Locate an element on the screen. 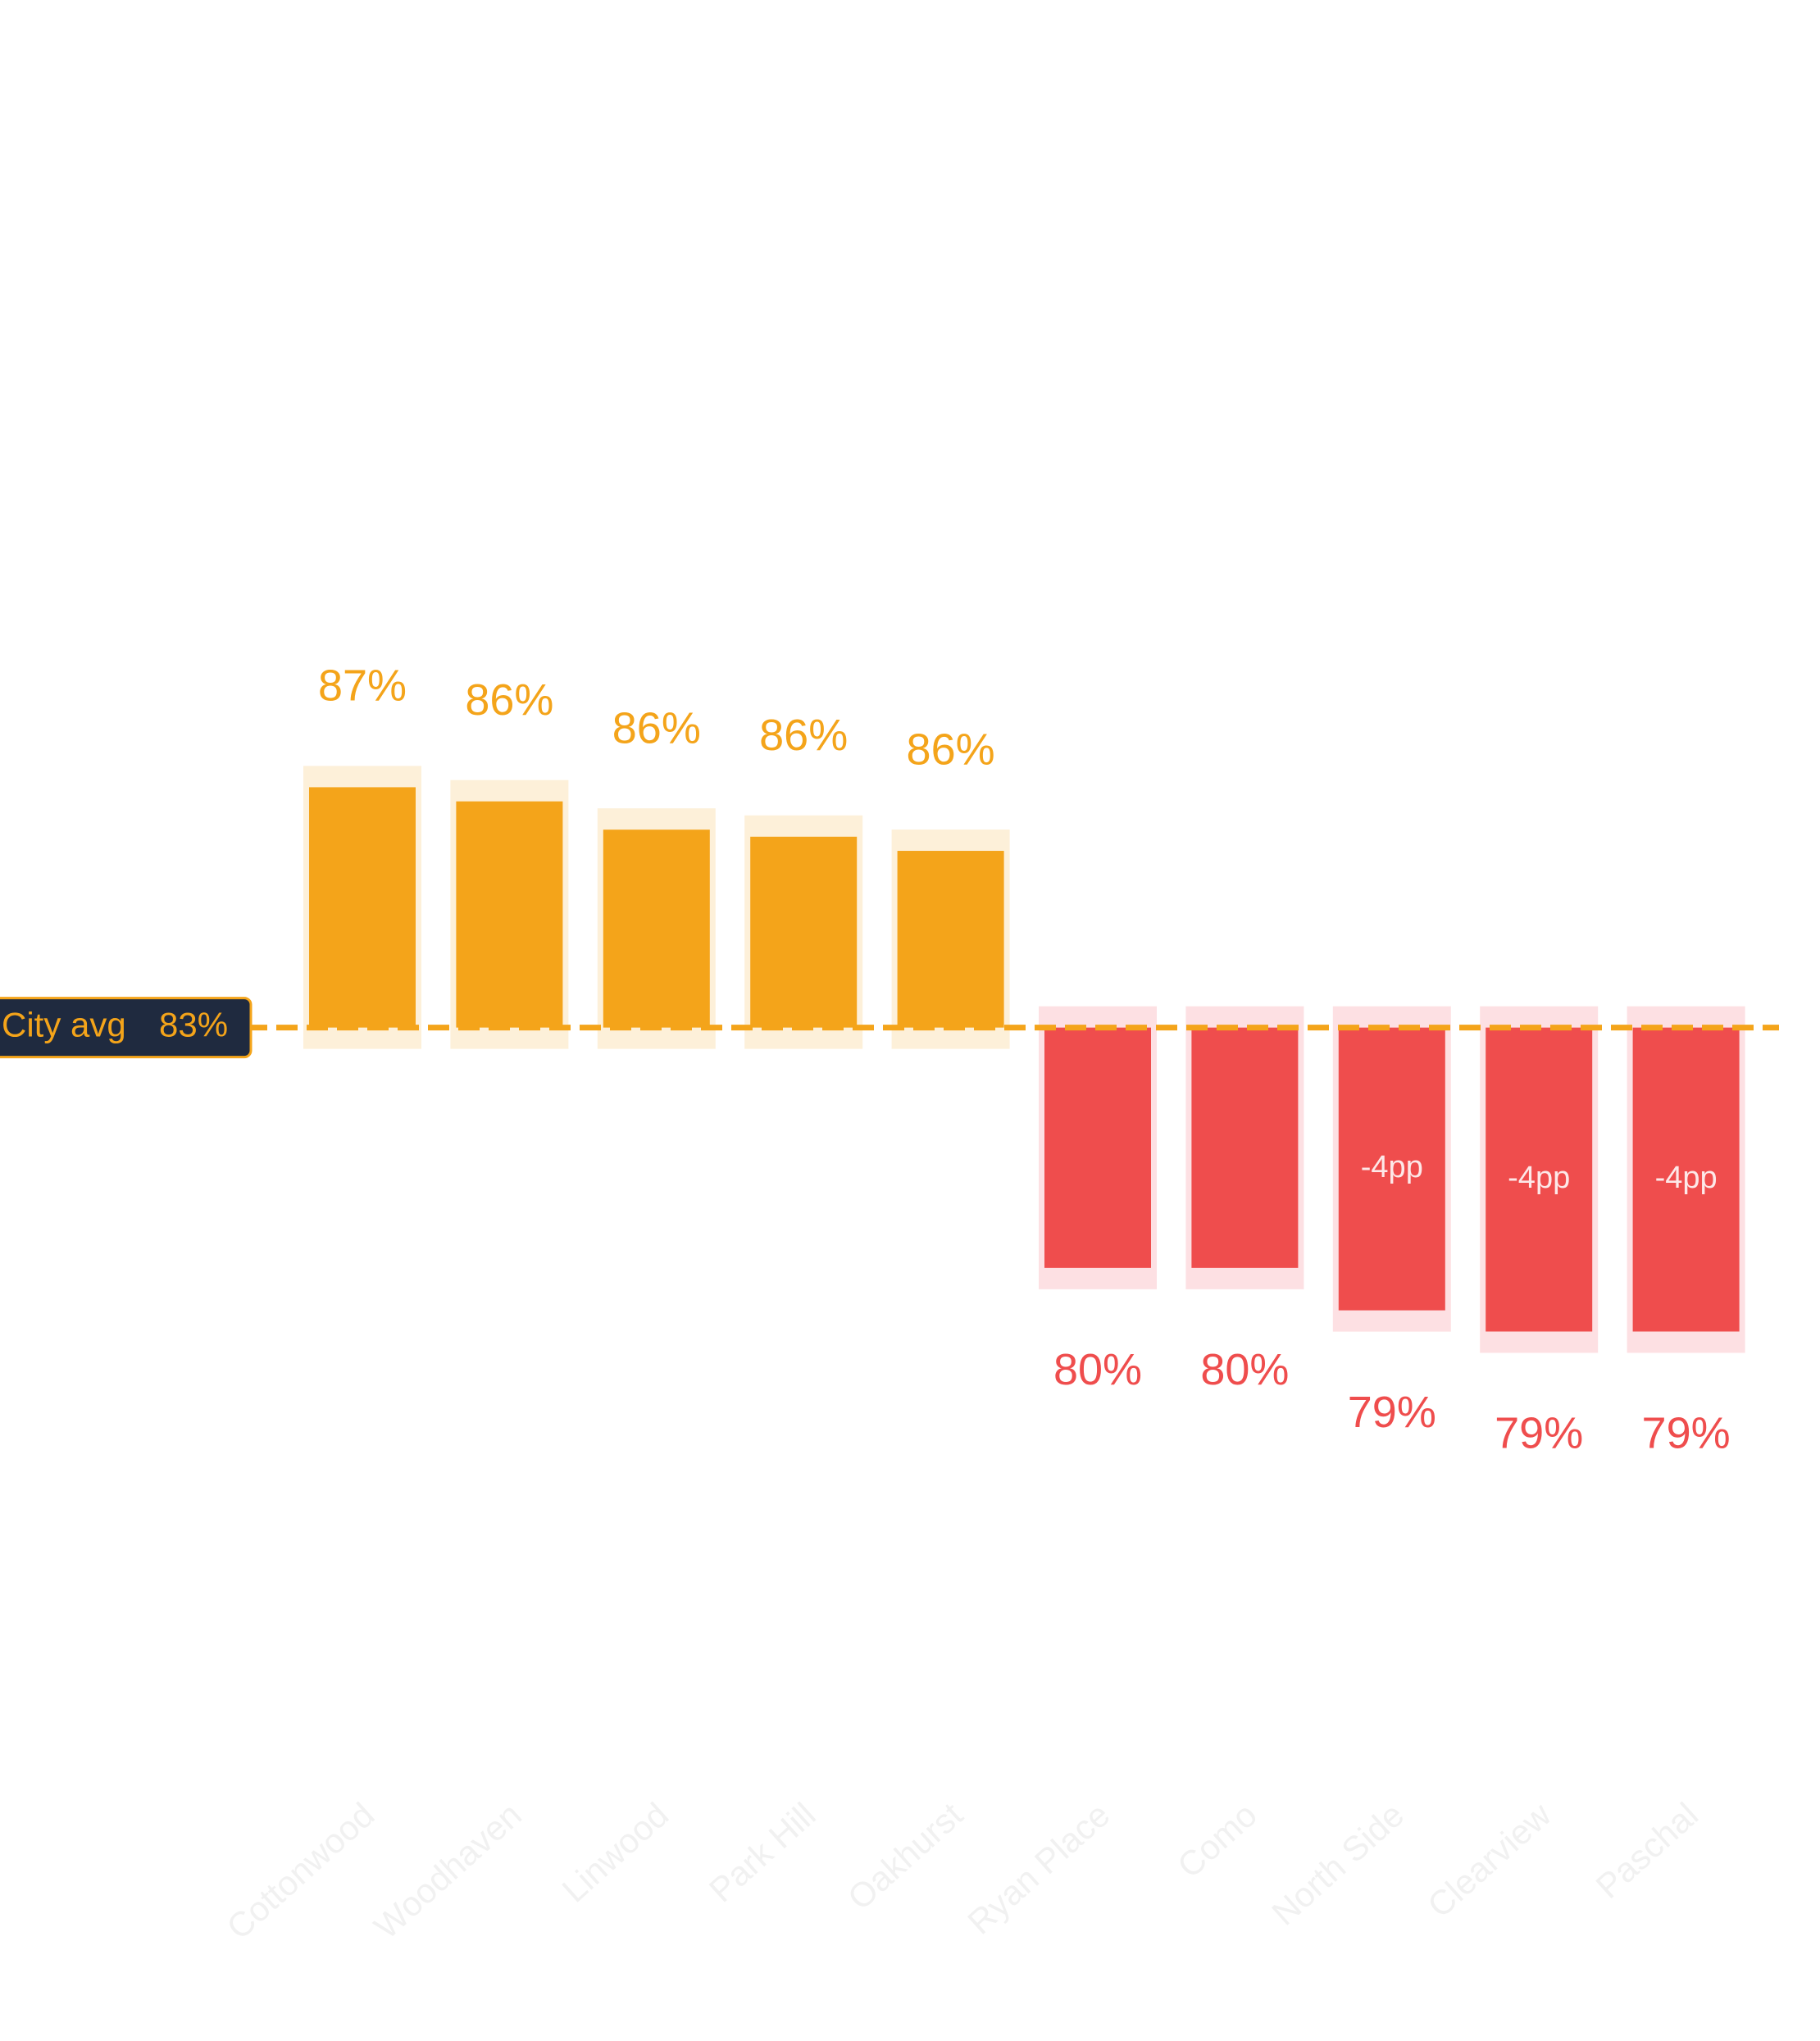 The height and width of the screenshot is (2041, 1820). x-tick-label: Clearview is located at coordinates (1489, 1860).